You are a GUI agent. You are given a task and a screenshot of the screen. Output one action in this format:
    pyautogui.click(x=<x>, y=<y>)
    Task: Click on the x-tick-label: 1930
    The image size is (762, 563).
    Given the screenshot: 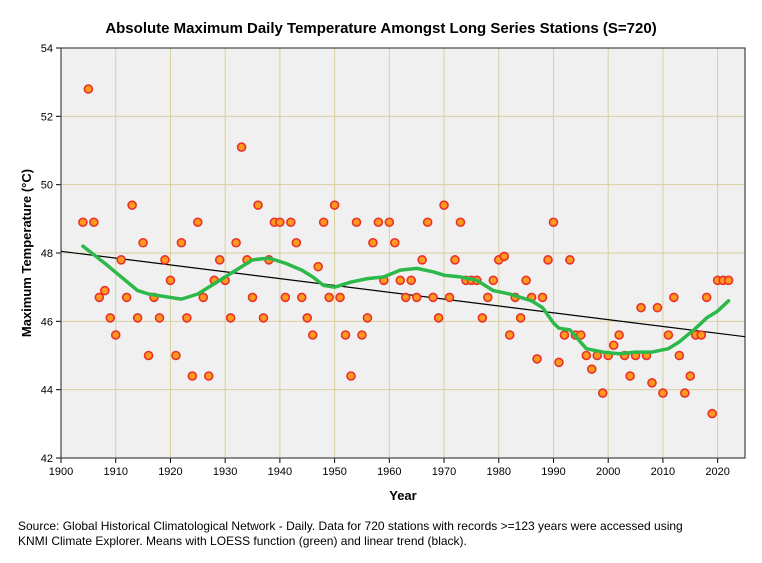 What is the action you would take?
    pyautogui.click(x=225, y=472)
    